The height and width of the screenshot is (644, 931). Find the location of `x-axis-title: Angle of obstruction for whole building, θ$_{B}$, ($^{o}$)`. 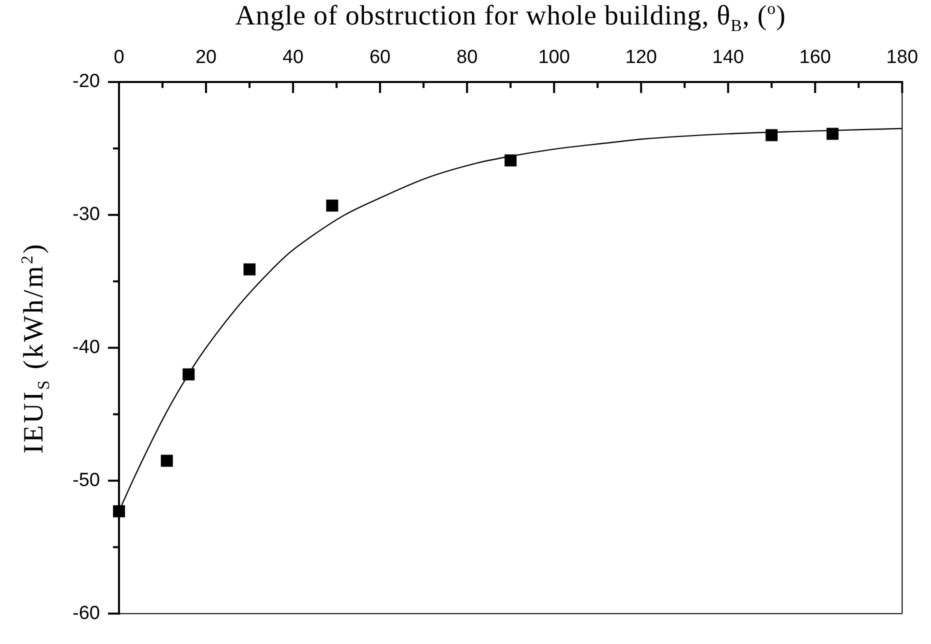

x-axis-title: Angle of obstruction for whole building, θ$_{B}$, ($^{o}$) is located at coordinates (510, 18).